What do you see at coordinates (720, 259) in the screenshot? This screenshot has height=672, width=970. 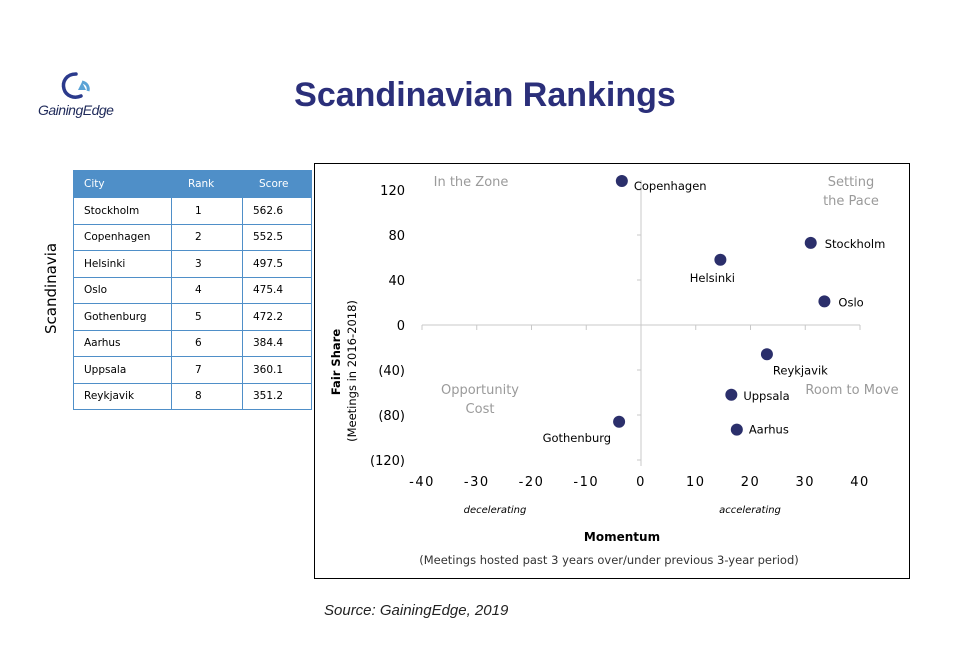 I see `data-point-helsinki` at bounding box center [720, 259].